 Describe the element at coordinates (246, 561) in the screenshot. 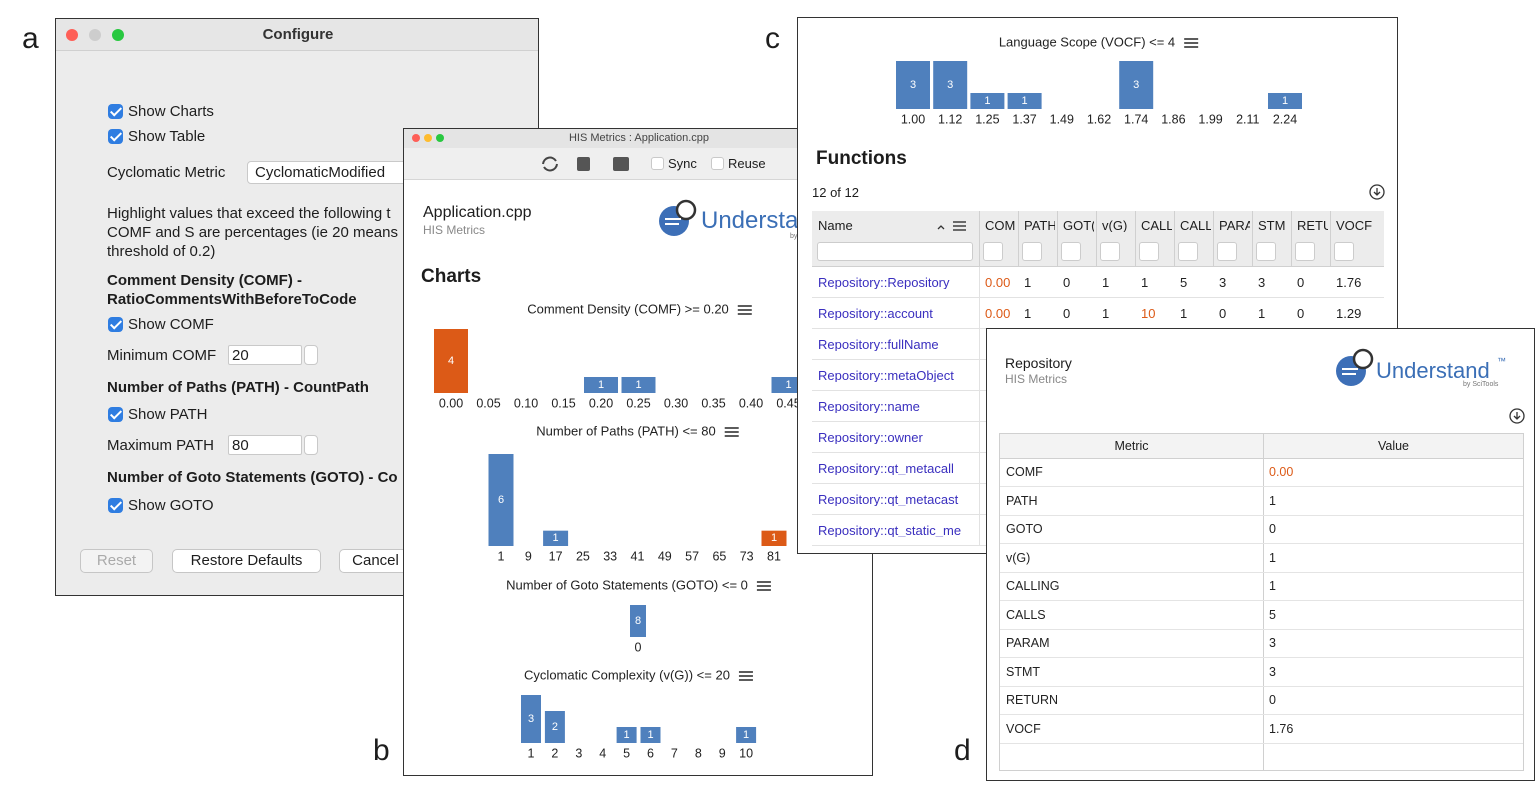

I see `restore-defaults-button: Restore Defaults` at that location.